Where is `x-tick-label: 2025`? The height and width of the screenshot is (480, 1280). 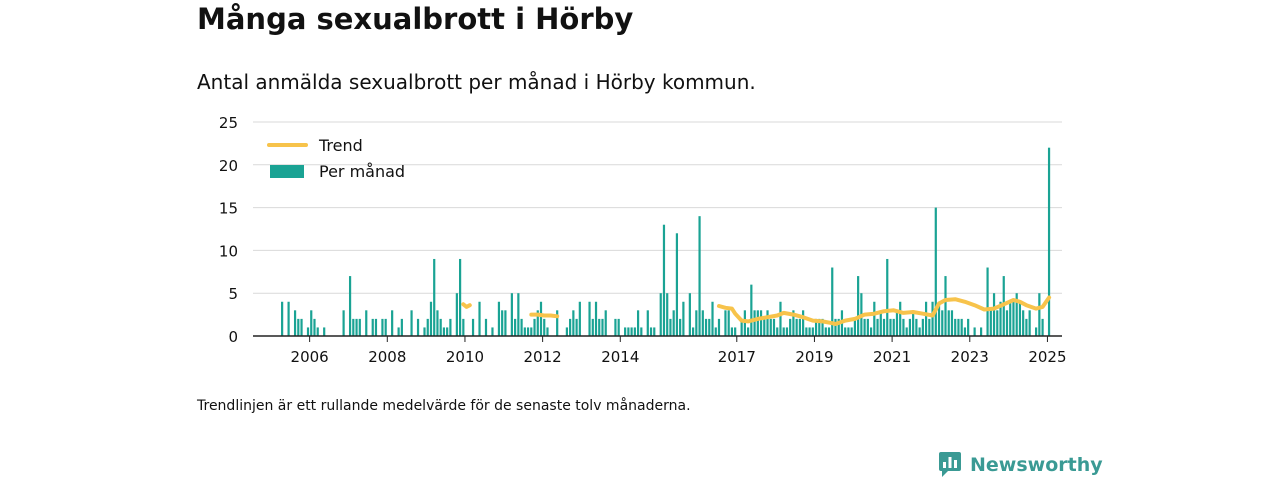
x-tick-label: 2025 is located at coordinates (1047, 357).